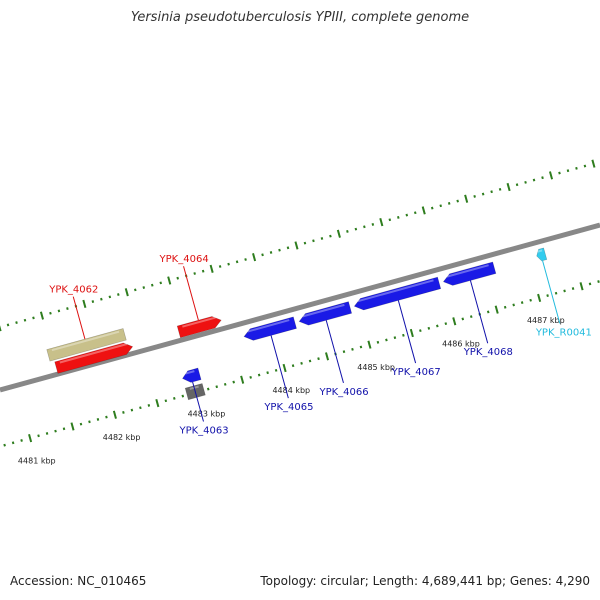 This screenshot has height=600, width=600. What do you see at coordinates (78, 581) in the screenshot?
I see `accession-text: Accession: NC_010465` at bounding box center [78, 581].